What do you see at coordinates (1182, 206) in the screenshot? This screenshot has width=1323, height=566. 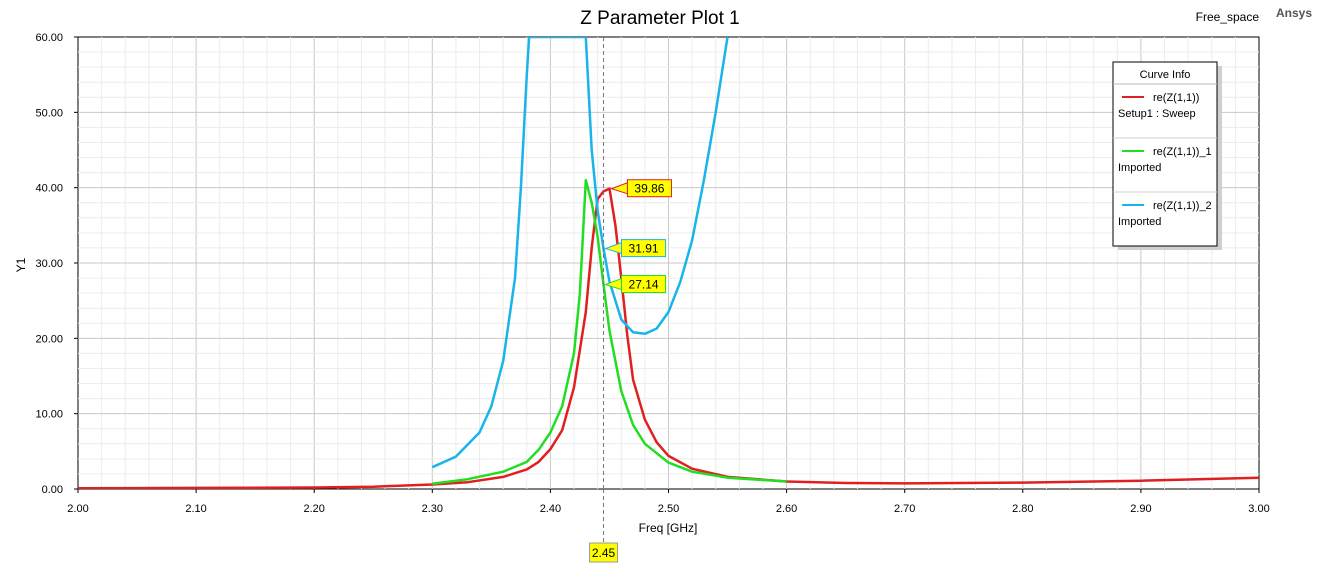 I see `legend-series-name: re(Z(1,1))_2` at bounding box center [1182, 206].